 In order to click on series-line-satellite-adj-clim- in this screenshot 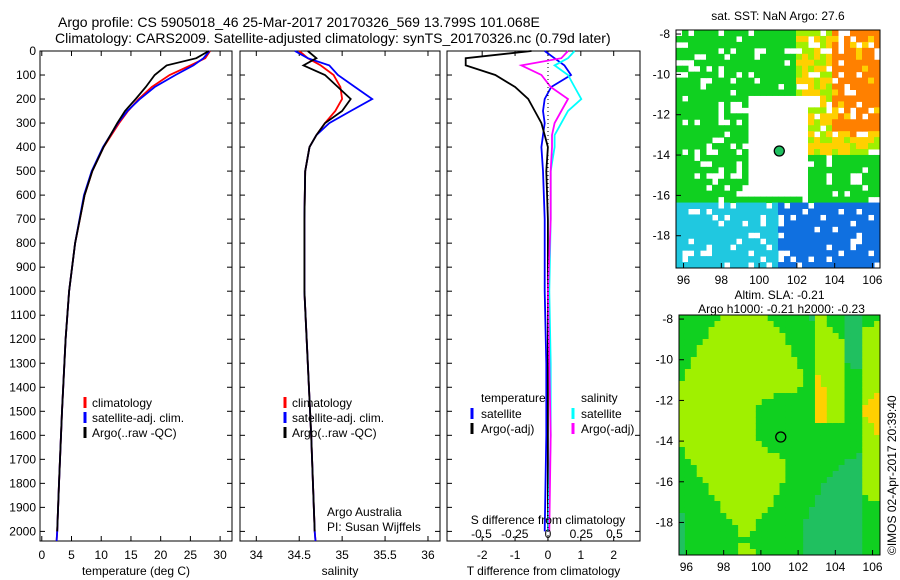, I will do `click(133, 296)`.